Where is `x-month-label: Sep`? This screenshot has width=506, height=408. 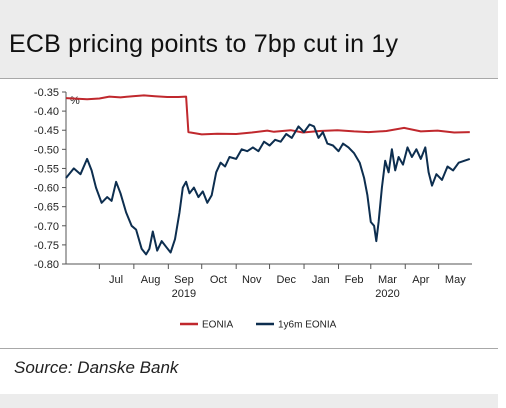 x-month-label: Sep is located at coordinates (184, 280).